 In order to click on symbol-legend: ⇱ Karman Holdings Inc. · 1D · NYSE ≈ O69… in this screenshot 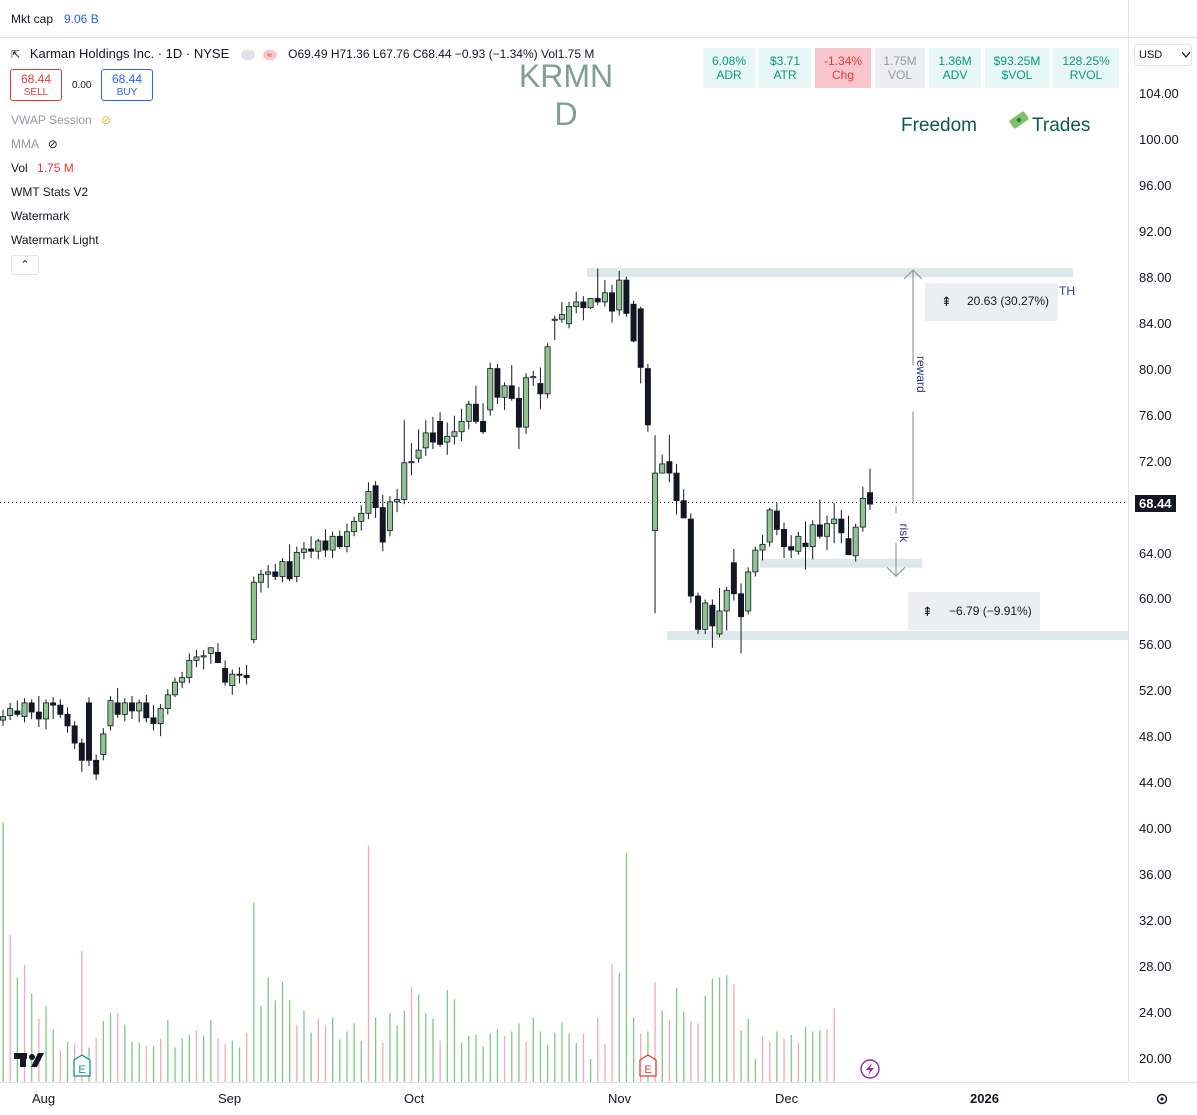, I will do `click(302, 53)`.